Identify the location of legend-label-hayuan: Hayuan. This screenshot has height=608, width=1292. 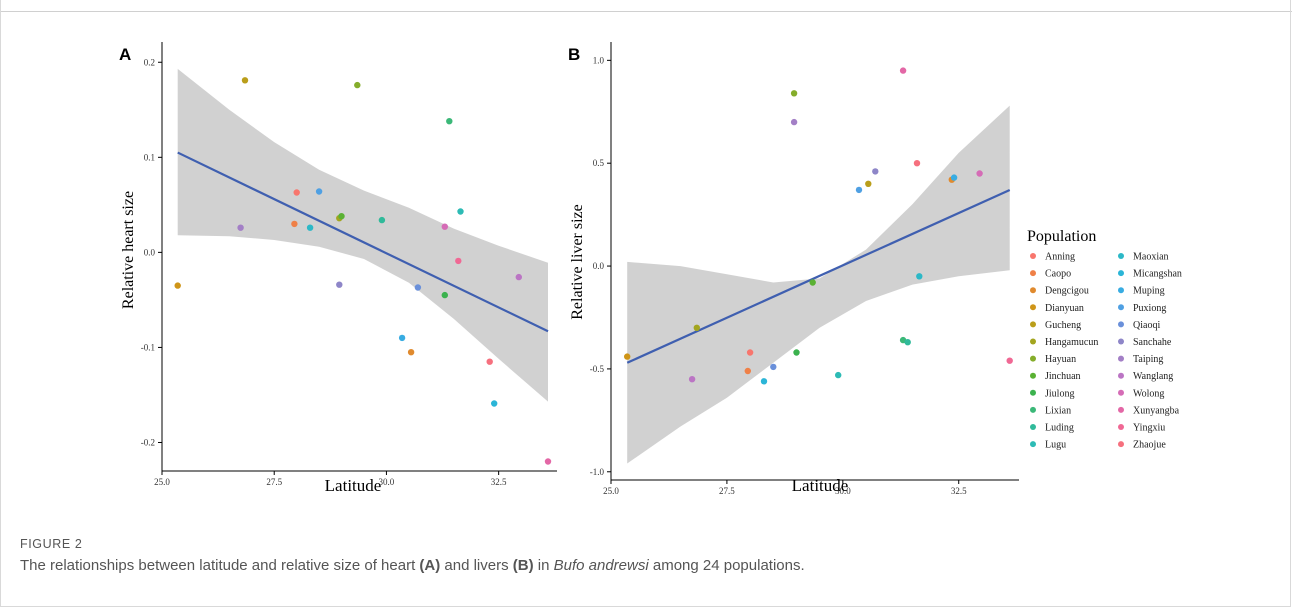
(1060, 359).